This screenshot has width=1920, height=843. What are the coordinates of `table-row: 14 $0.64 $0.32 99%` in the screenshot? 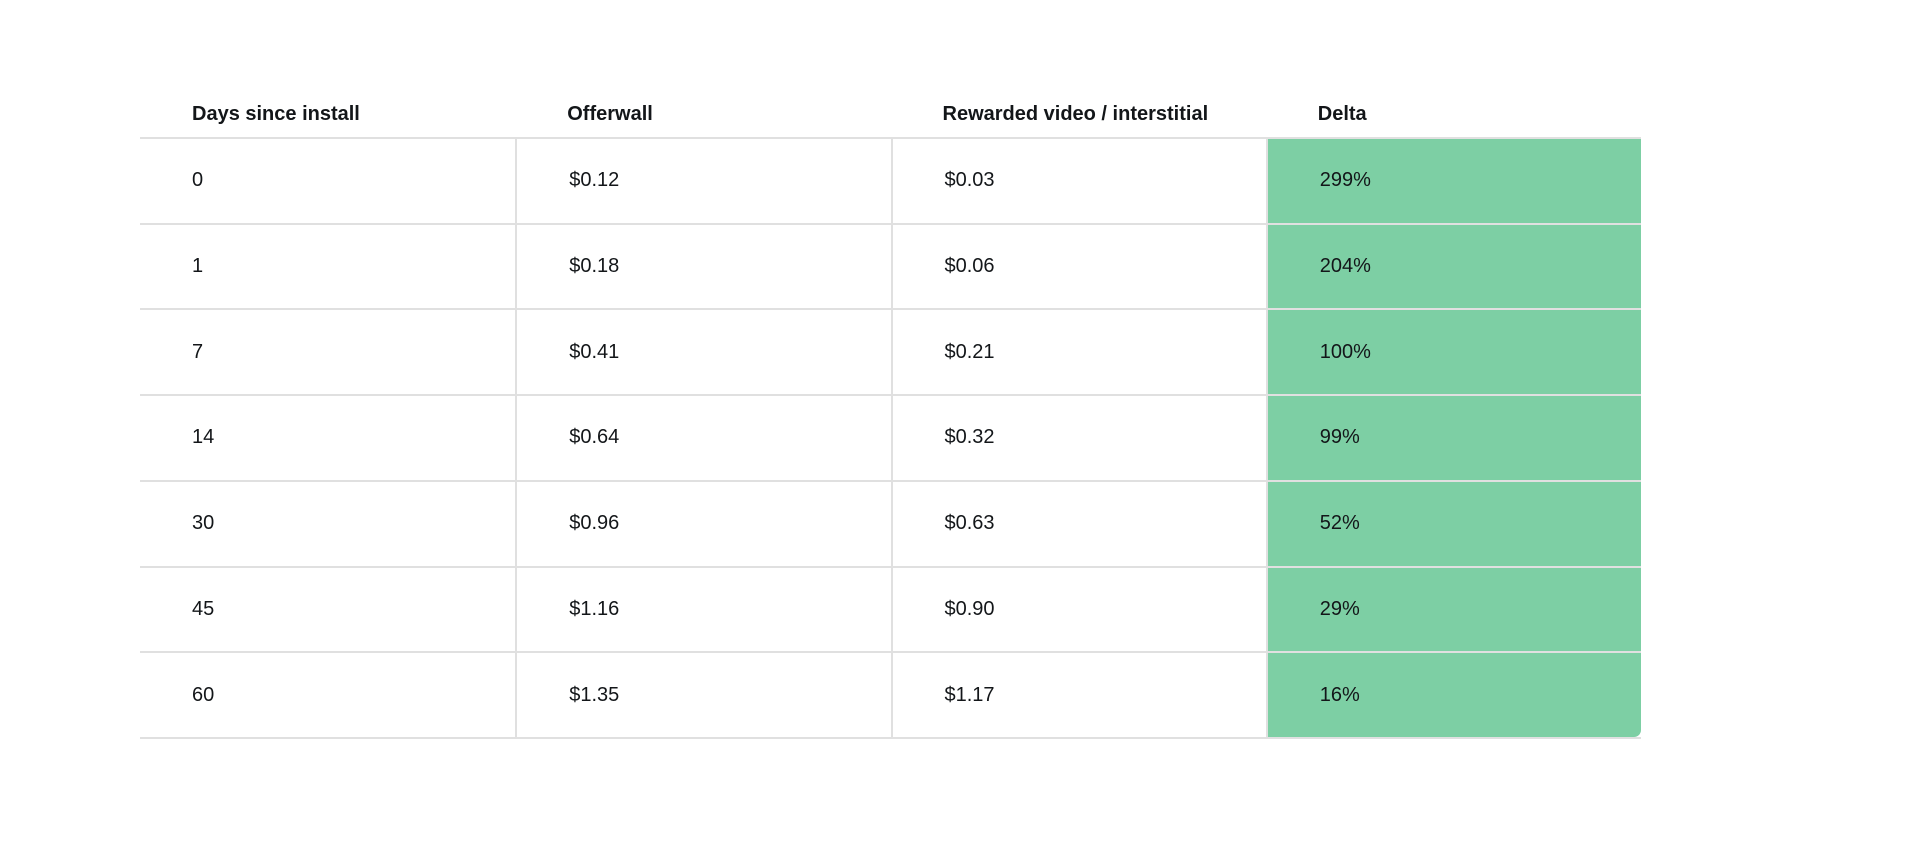 It's located at (890, 439).